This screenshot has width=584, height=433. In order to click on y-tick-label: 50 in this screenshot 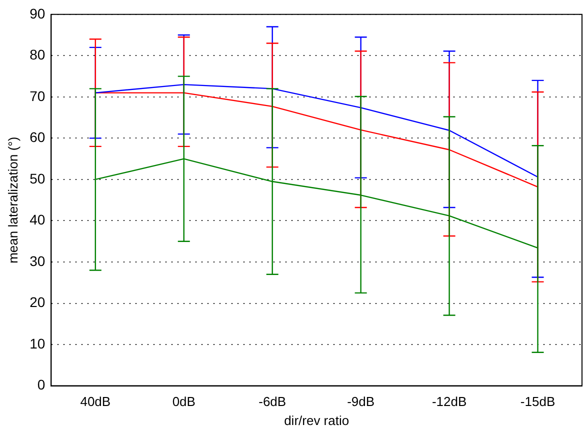, I will do `click(38, 178)`.